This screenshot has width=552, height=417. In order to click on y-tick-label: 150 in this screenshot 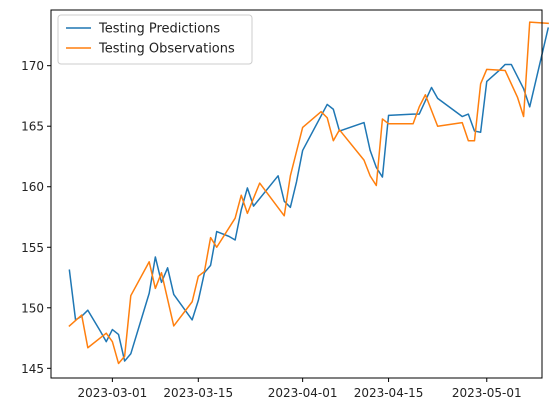, I will do `click(32, 308)`.